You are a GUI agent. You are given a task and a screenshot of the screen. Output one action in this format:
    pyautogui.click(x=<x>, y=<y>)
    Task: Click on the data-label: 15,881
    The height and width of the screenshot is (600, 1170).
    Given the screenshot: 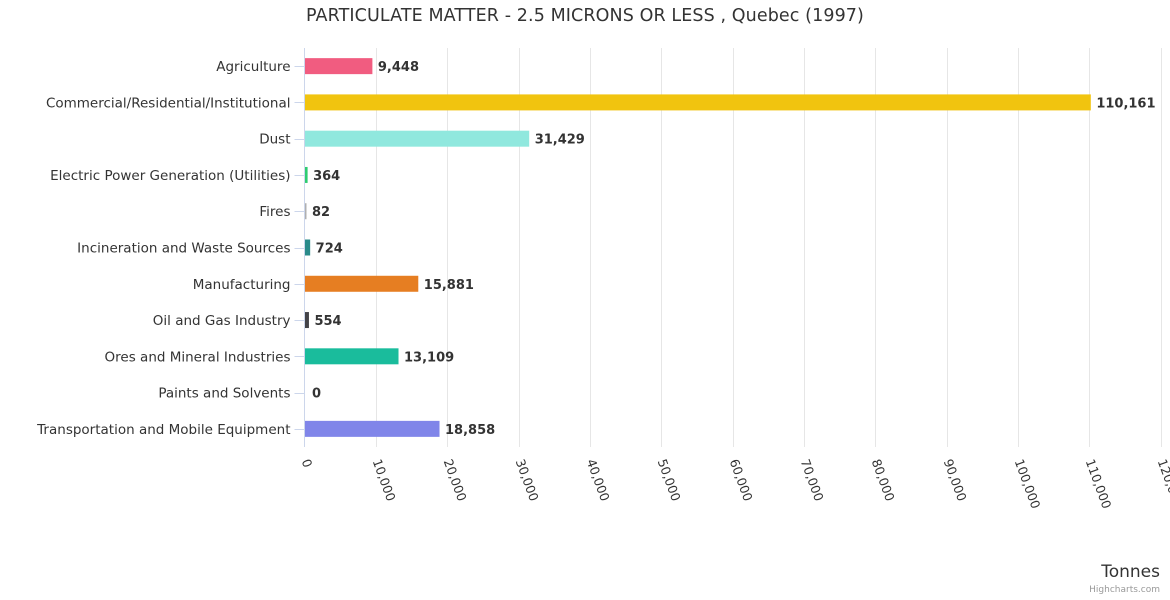 What is the action you would take?
    pyautogui.click(x=449, y=285)
    